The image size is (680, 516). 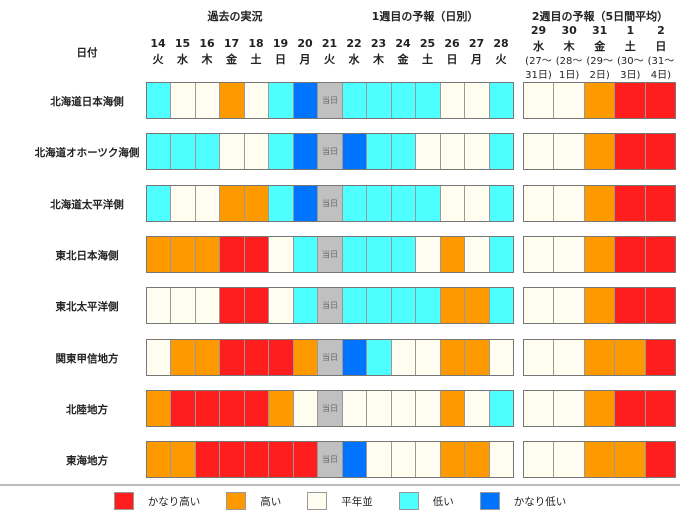 What do you see at coordinates (428, 52) in the screenshot?
I see `day-header: 25 土` at bounding box center [428, 52].